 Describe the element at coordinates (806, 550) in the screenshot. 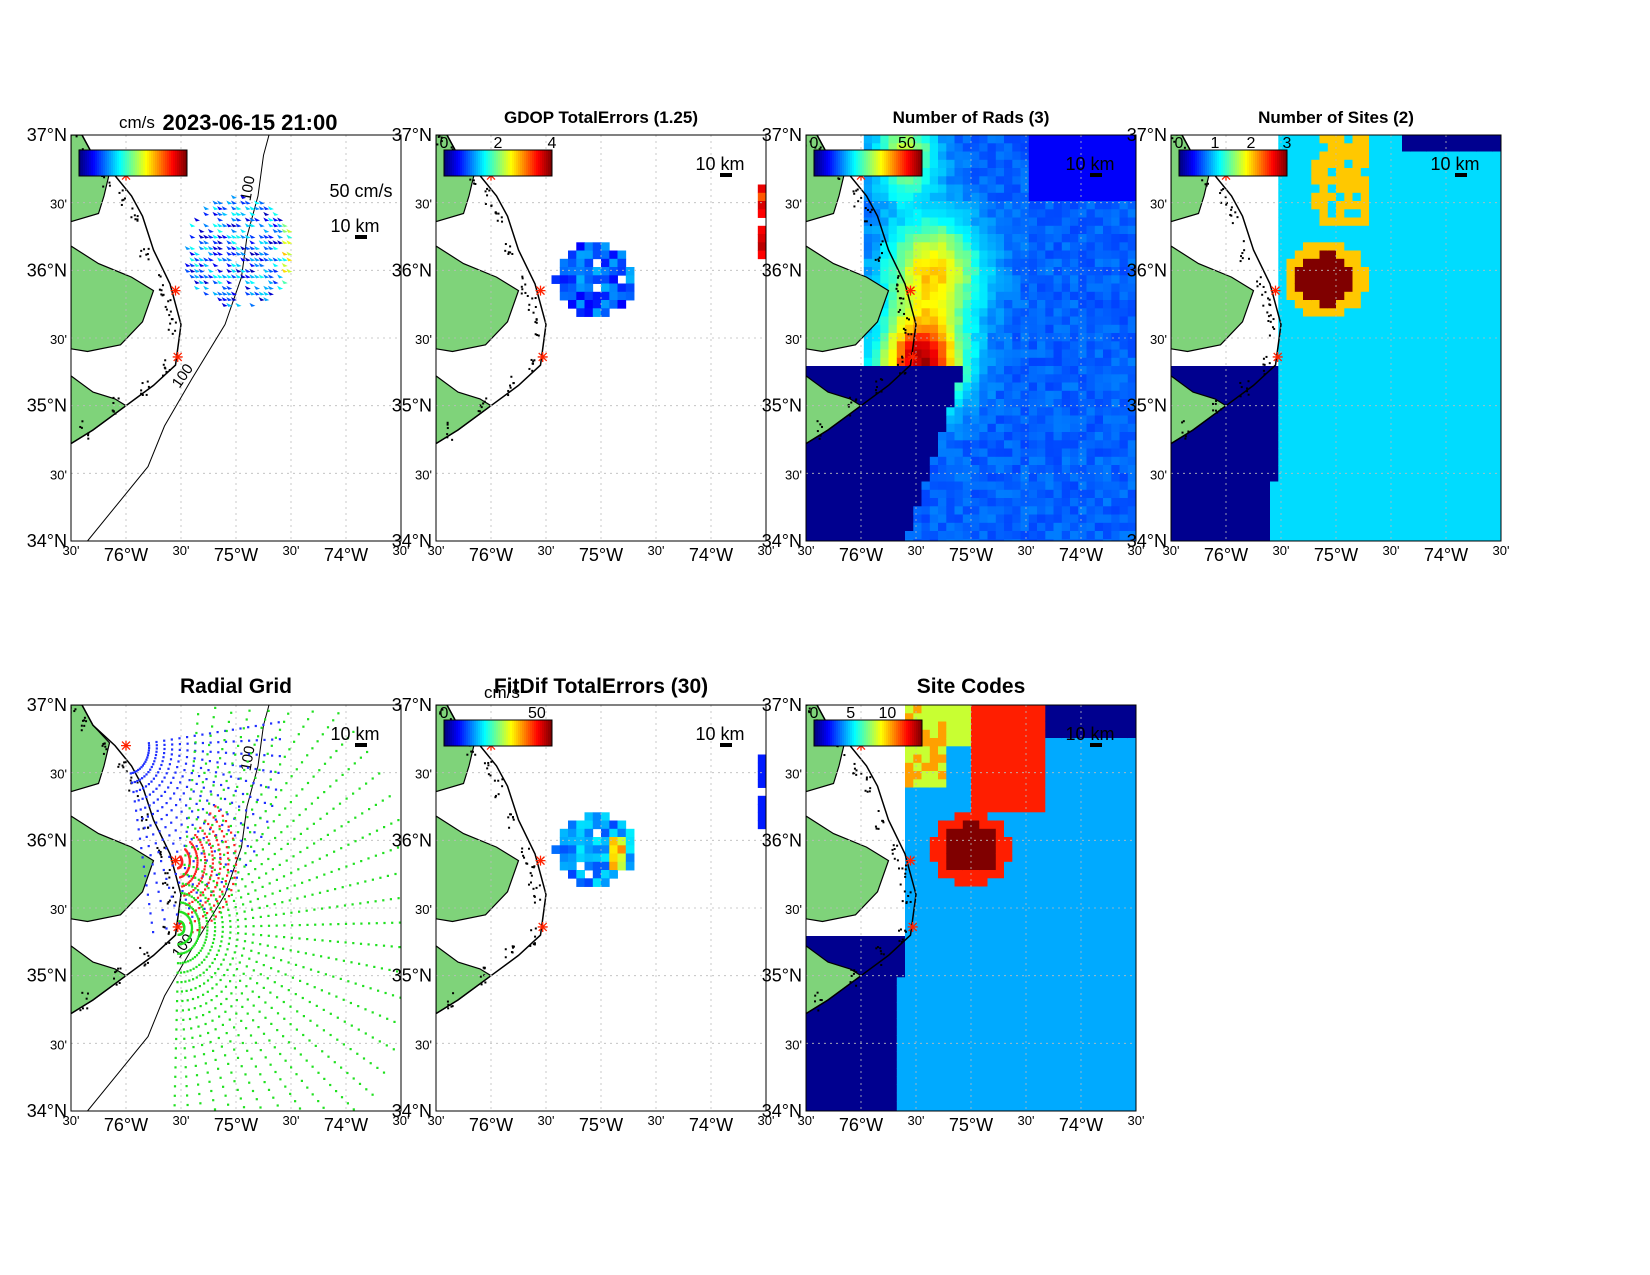

I see `lon-tick-label: 30'` at that location.